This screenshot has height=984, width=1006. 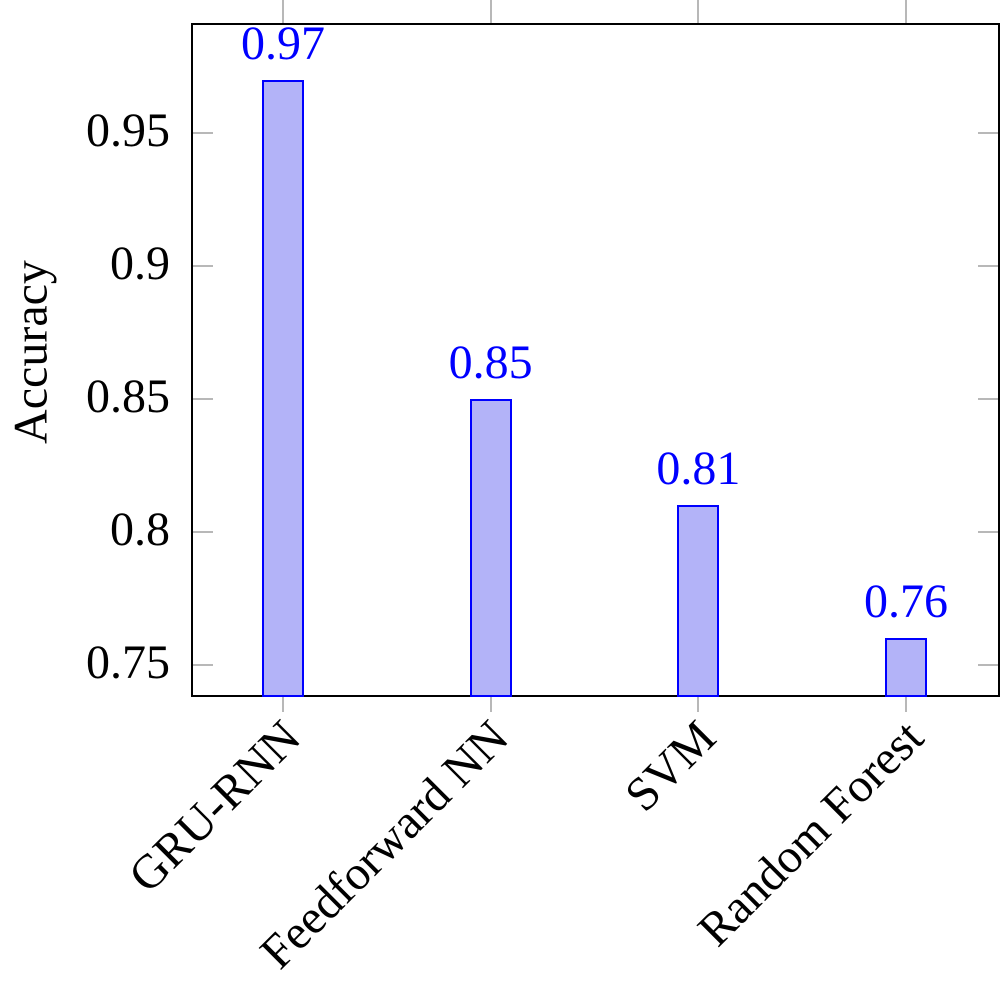 I want to click on bar-value-label: 0.81, so click(x=698, y=469).